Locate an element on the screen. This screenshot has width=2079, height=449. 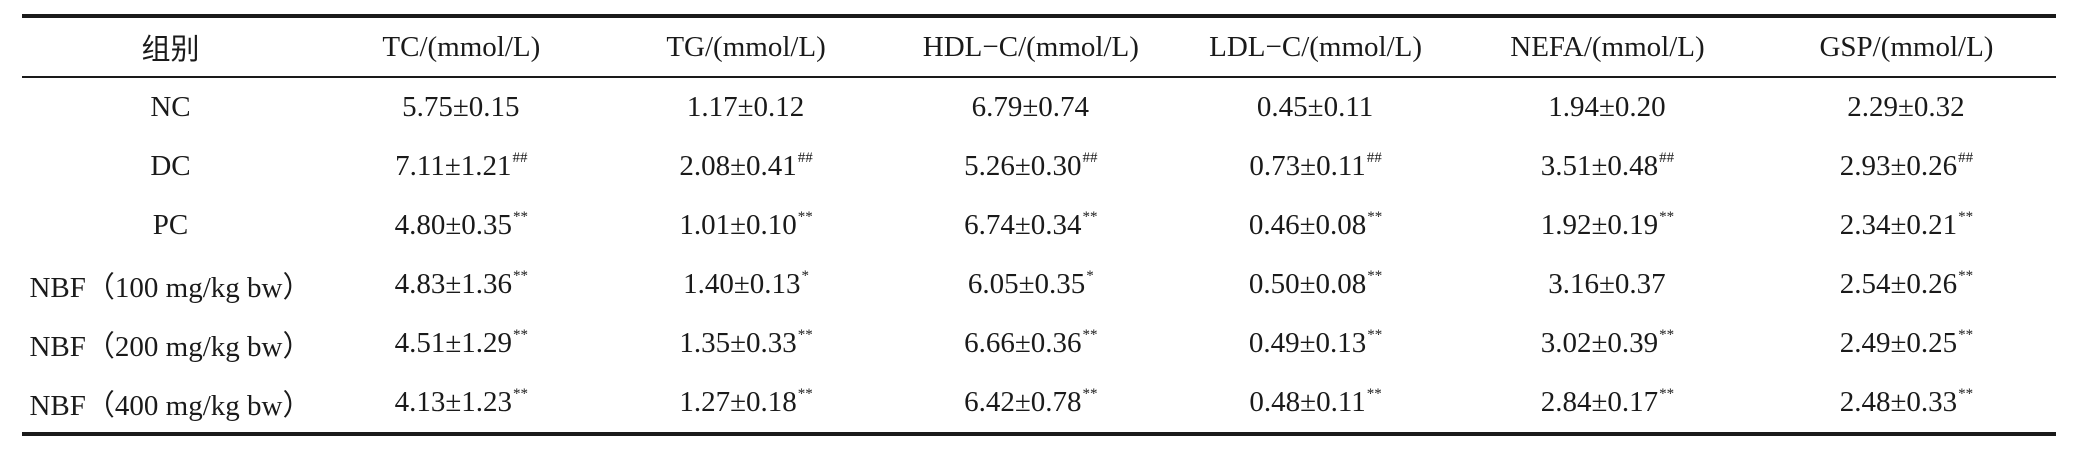
value-cell: 2.48±0.33** is located at coordinates (1906, 403).